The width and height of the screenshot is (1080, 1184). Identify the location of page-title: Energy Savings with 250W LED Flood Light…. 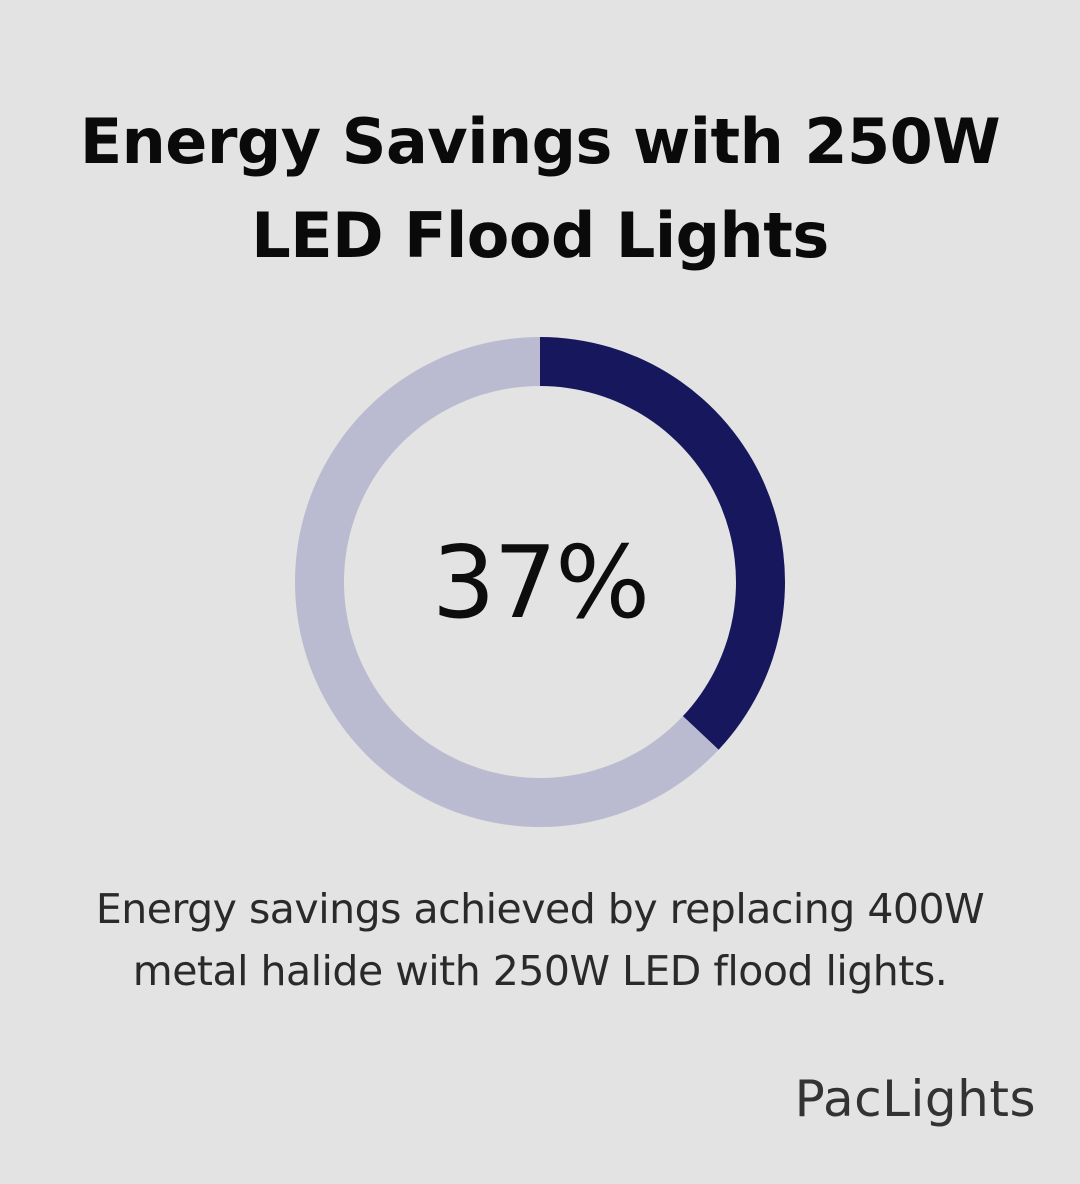
(540, 189).